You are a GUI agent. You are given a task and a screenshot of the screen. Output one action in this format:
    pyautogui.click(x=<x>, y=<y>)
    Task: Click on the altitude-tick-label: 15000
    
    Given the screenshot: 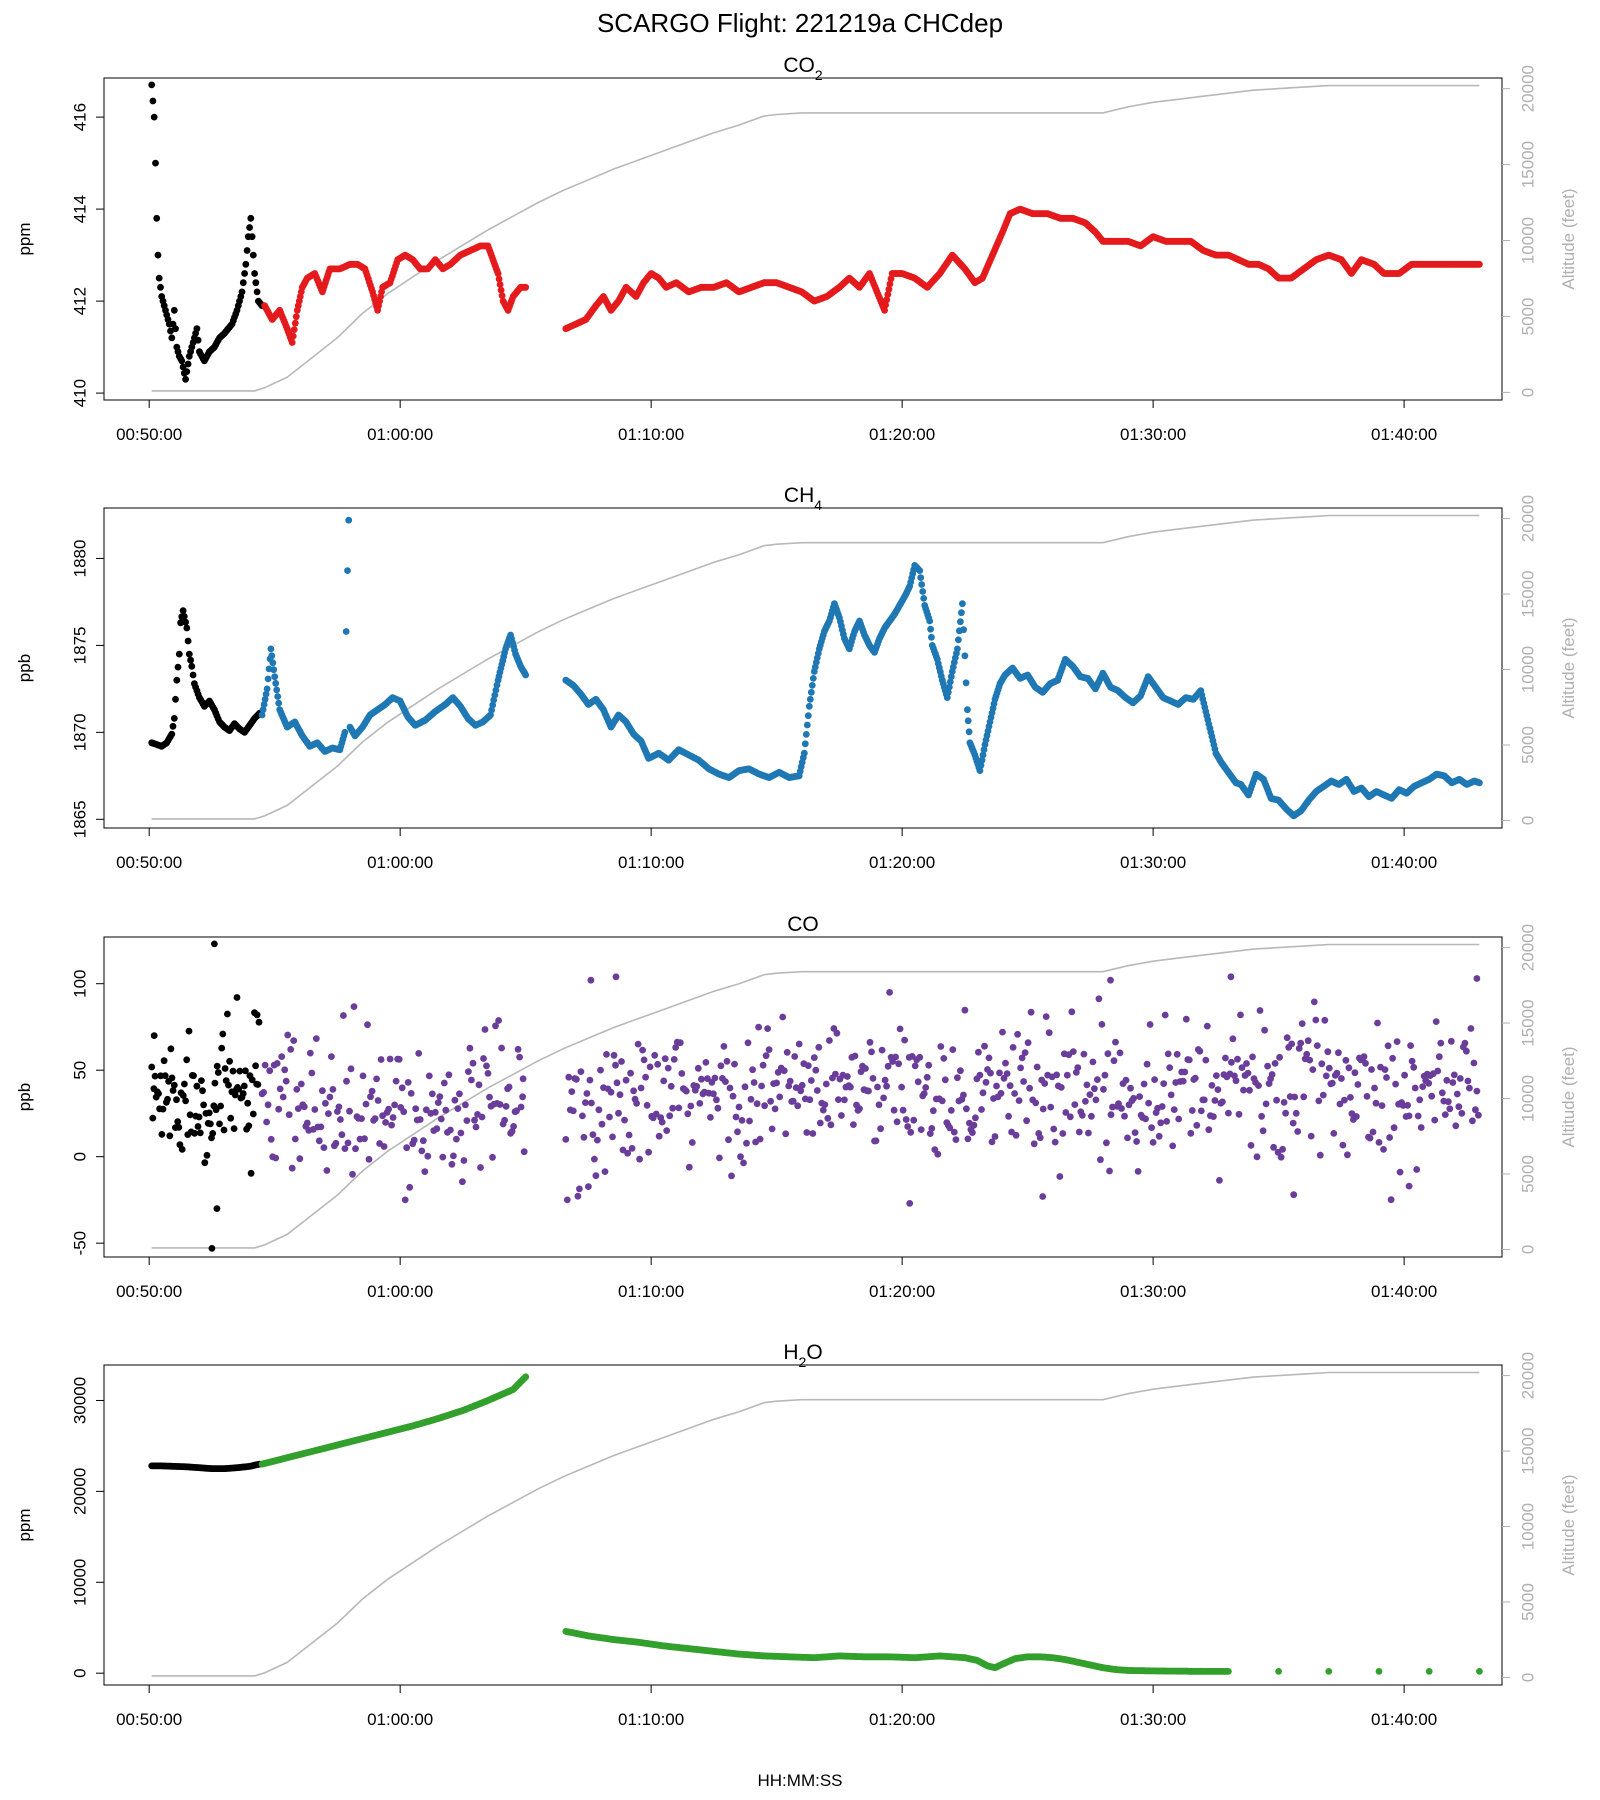 What is the action you would take?
    pyautogui.click(x=1528, y=1022)
    